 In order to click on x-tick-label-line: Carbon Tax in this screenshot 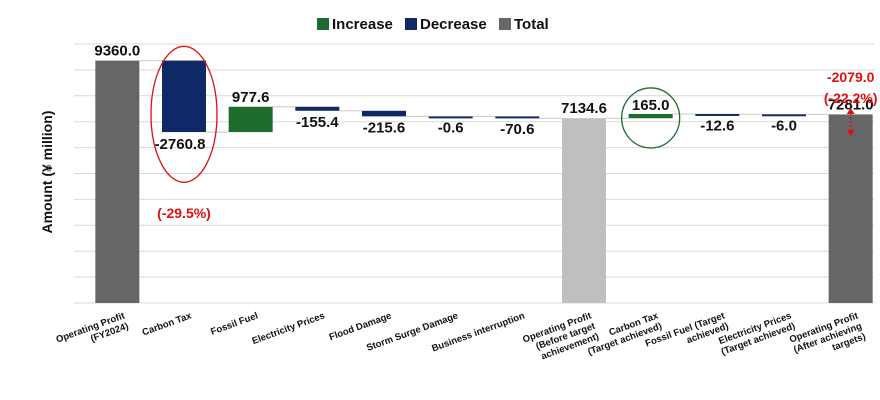, I will do `click(167, 324)`.